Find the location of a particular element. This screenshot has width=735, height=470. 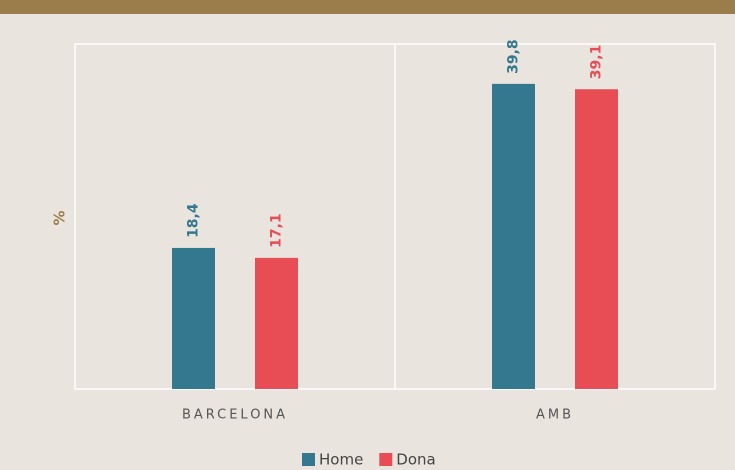

x-tick-label: BARCELONA is located at coordinates (235, 415).